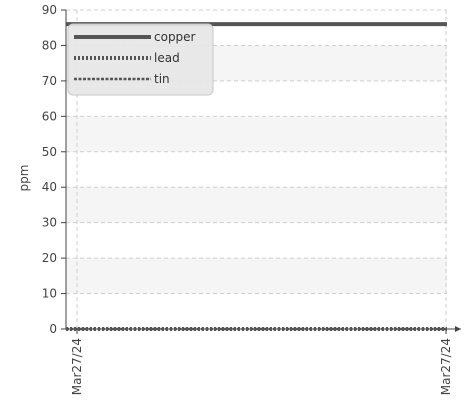  What do you see at coordinates (162, 79) in the screenshot?
I see `legend-label-tin: tin` at bounding box center [162, 79].